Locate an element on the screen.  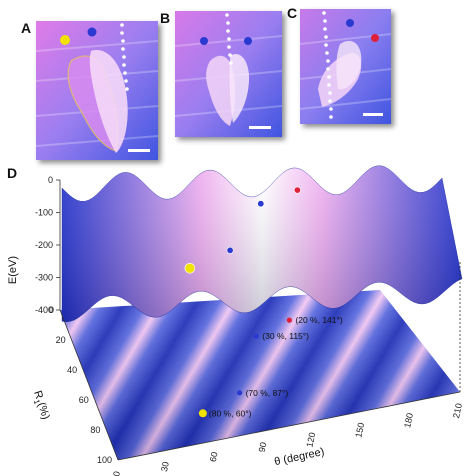
y-tick-label: 0 is located at coordinates (51, 310).